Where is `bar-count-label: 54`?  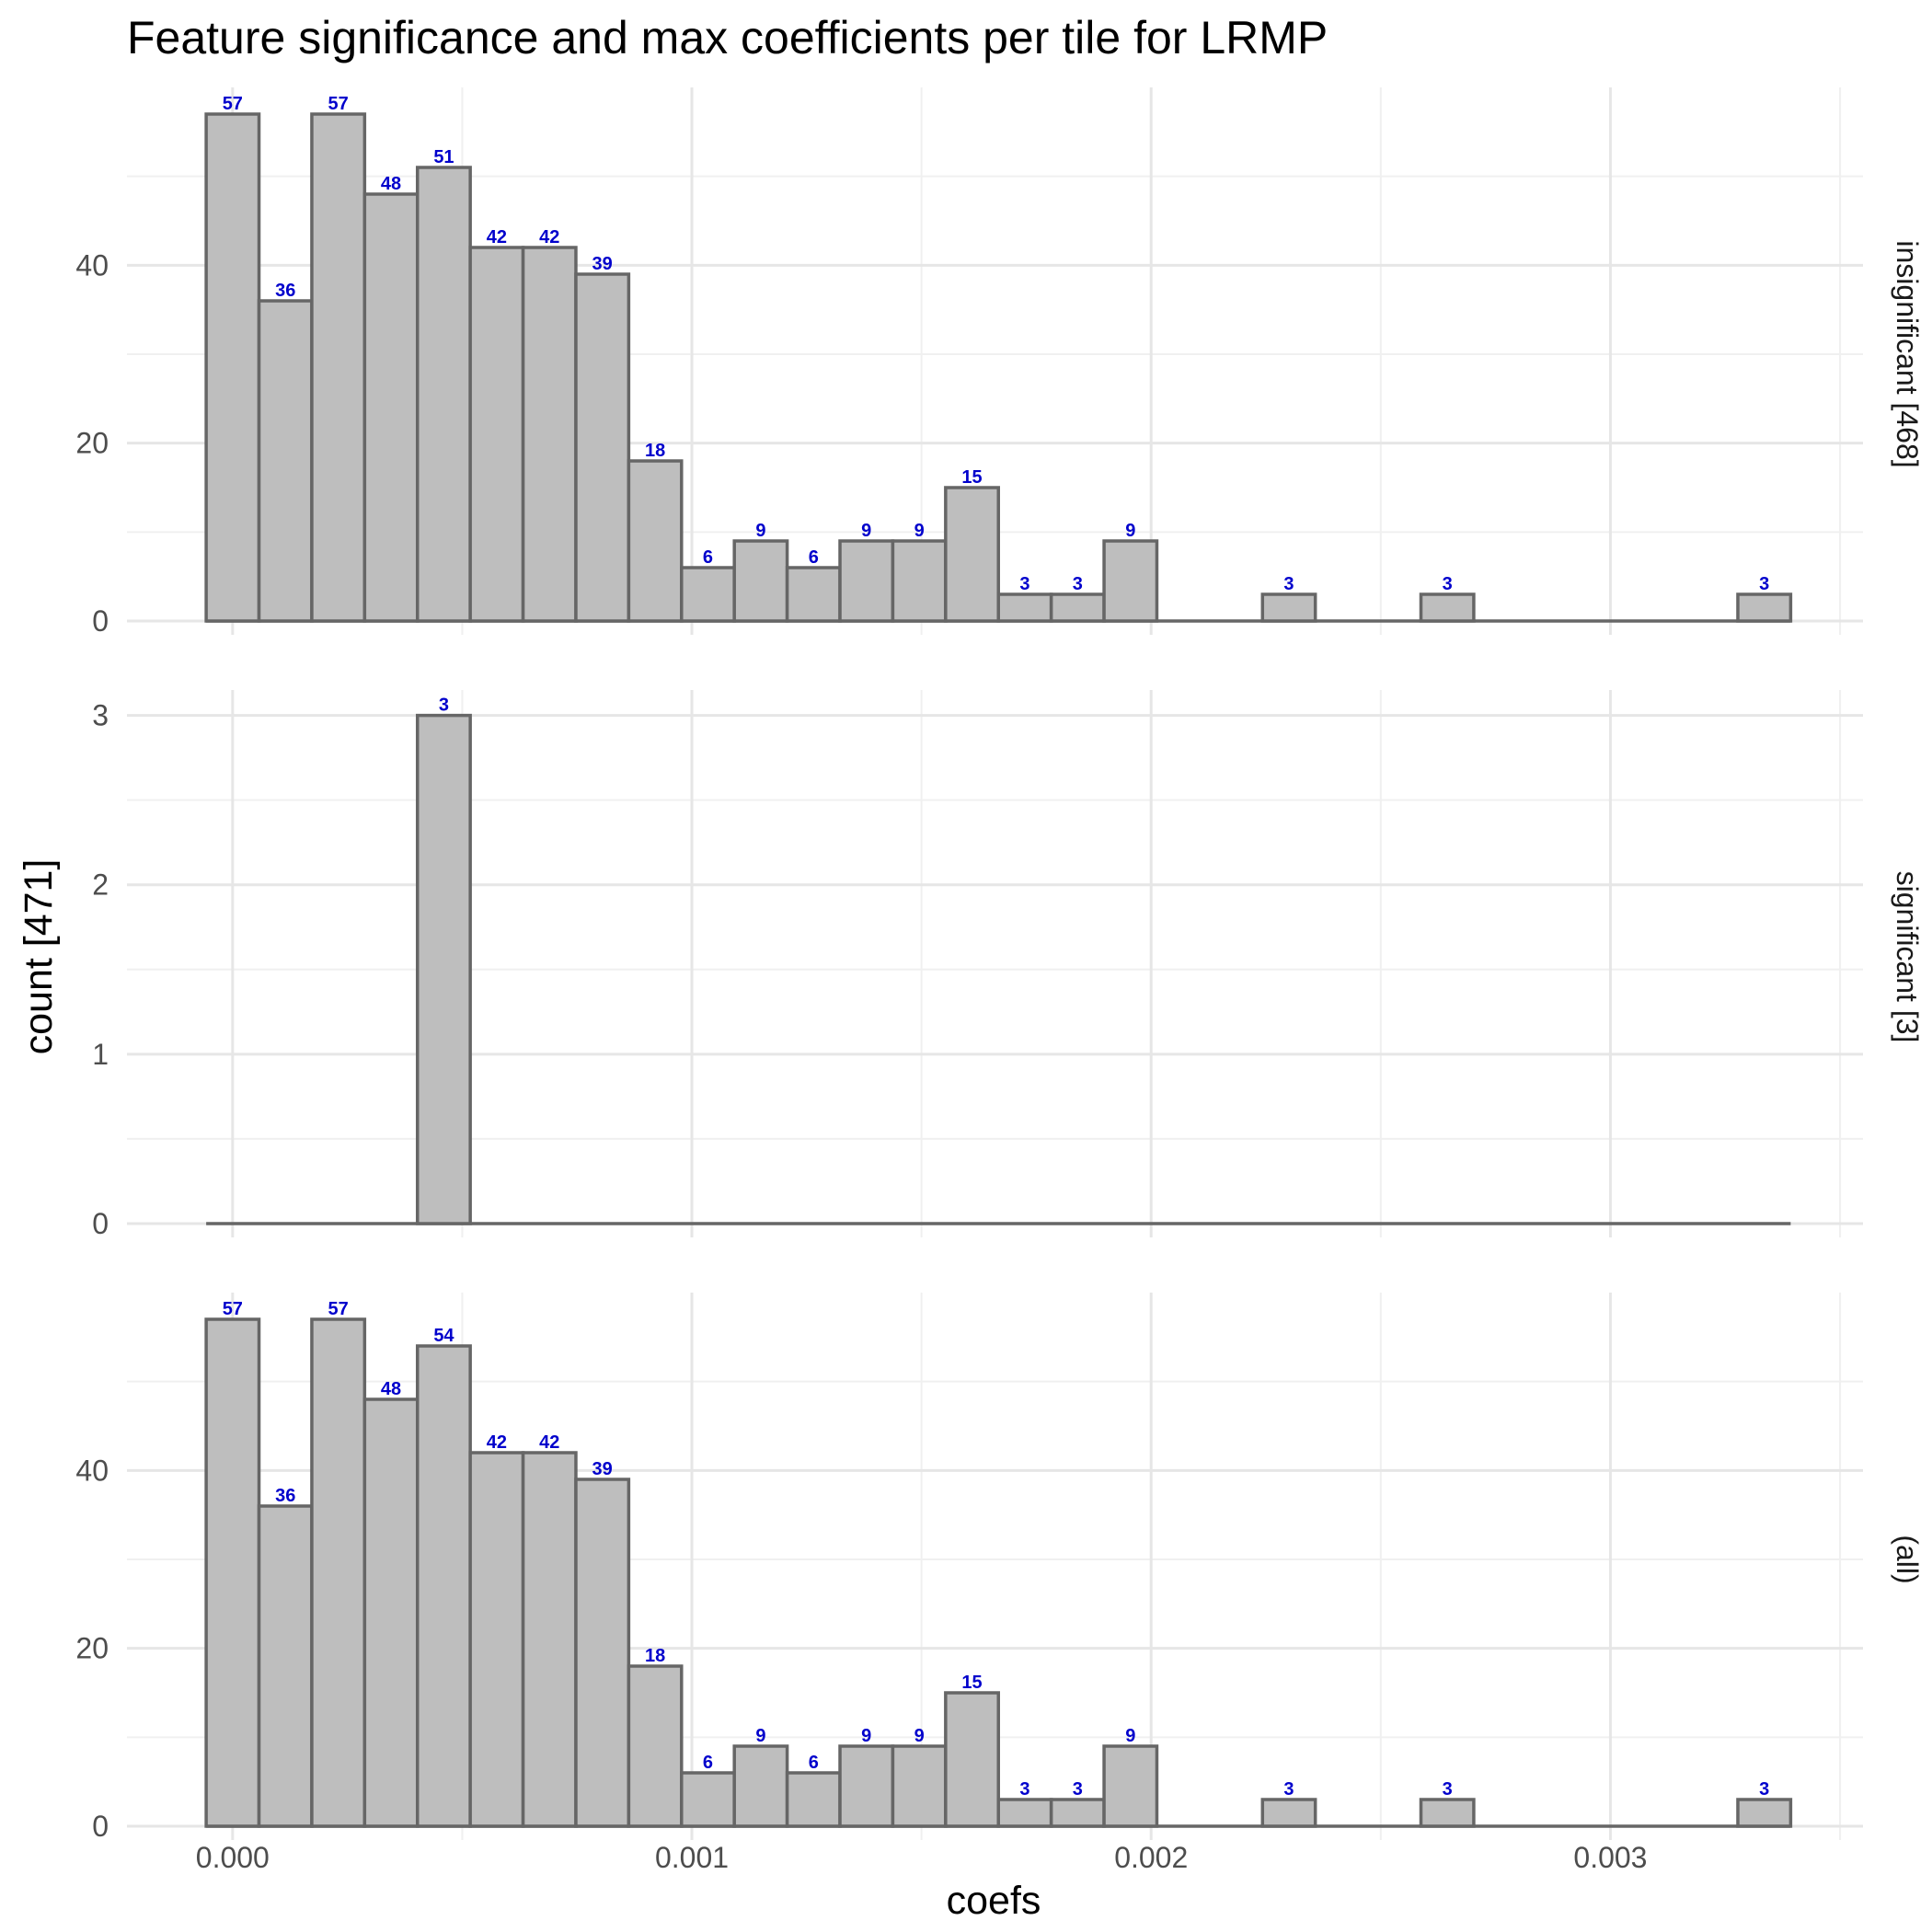
bar-count-label: 54 is located at coordinates (443, 1336).